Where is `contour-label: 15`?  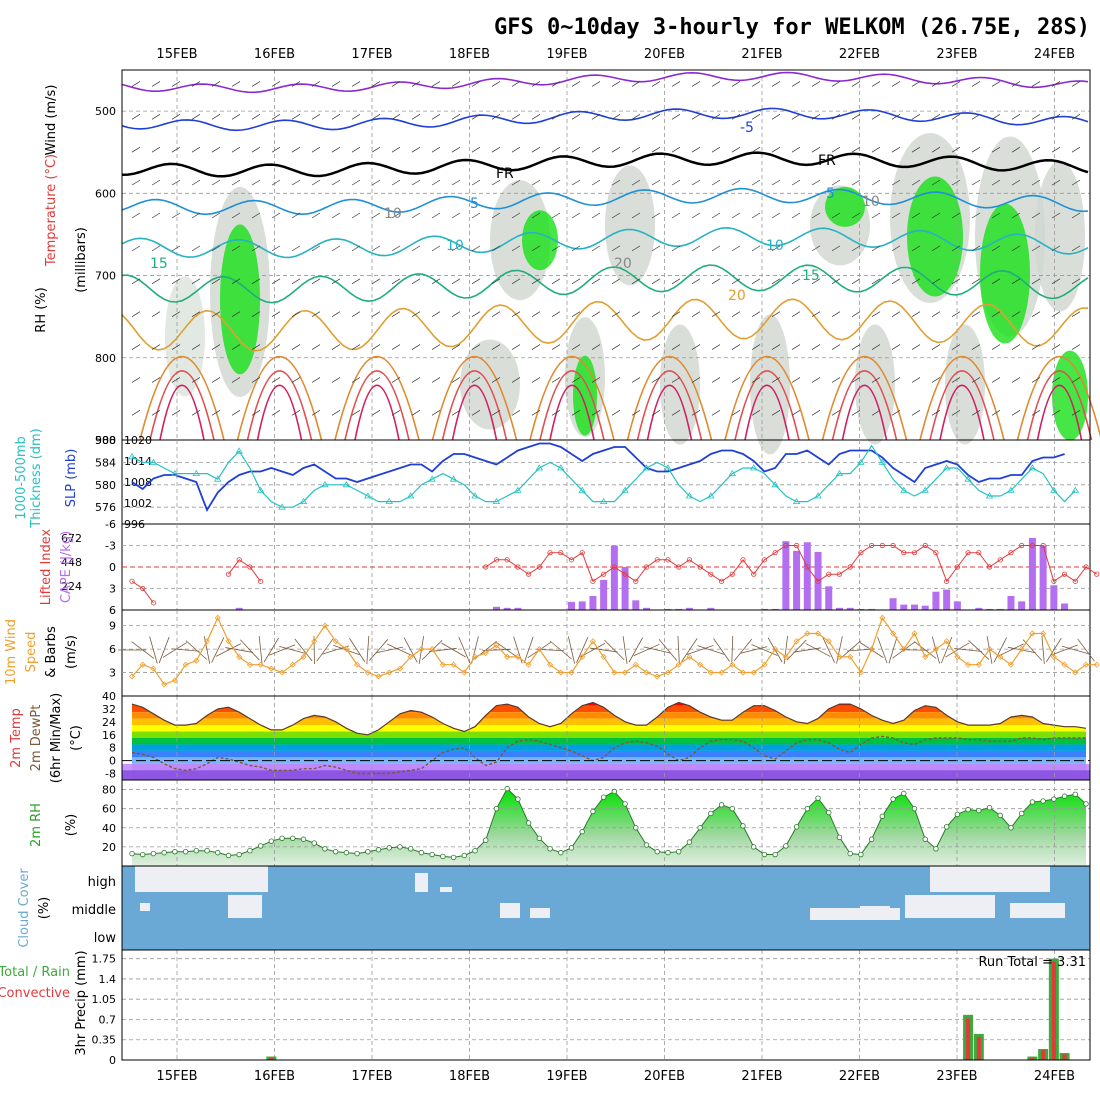 contour-label: 15 is located at coordinates (159, 264).